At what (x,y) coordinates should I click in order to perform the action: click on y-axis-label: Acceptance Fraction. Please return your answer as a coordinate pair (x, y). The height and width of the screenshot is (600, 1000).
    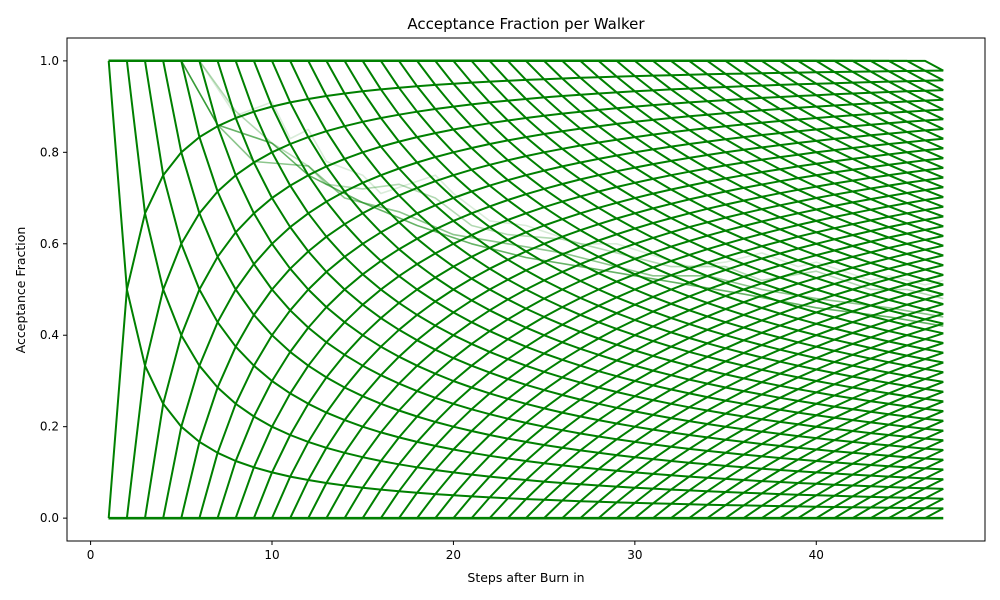
    Looking at the image, I should click on (20, 290).